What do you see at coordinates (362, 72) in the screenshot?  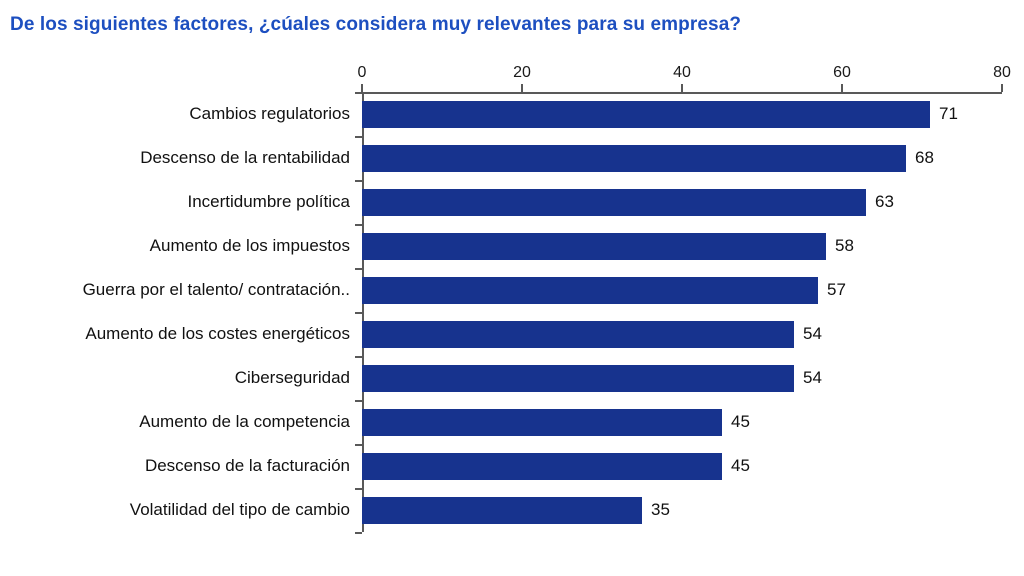 I see `x-axis-tick-label: 0` at bounding box center [362, 72].